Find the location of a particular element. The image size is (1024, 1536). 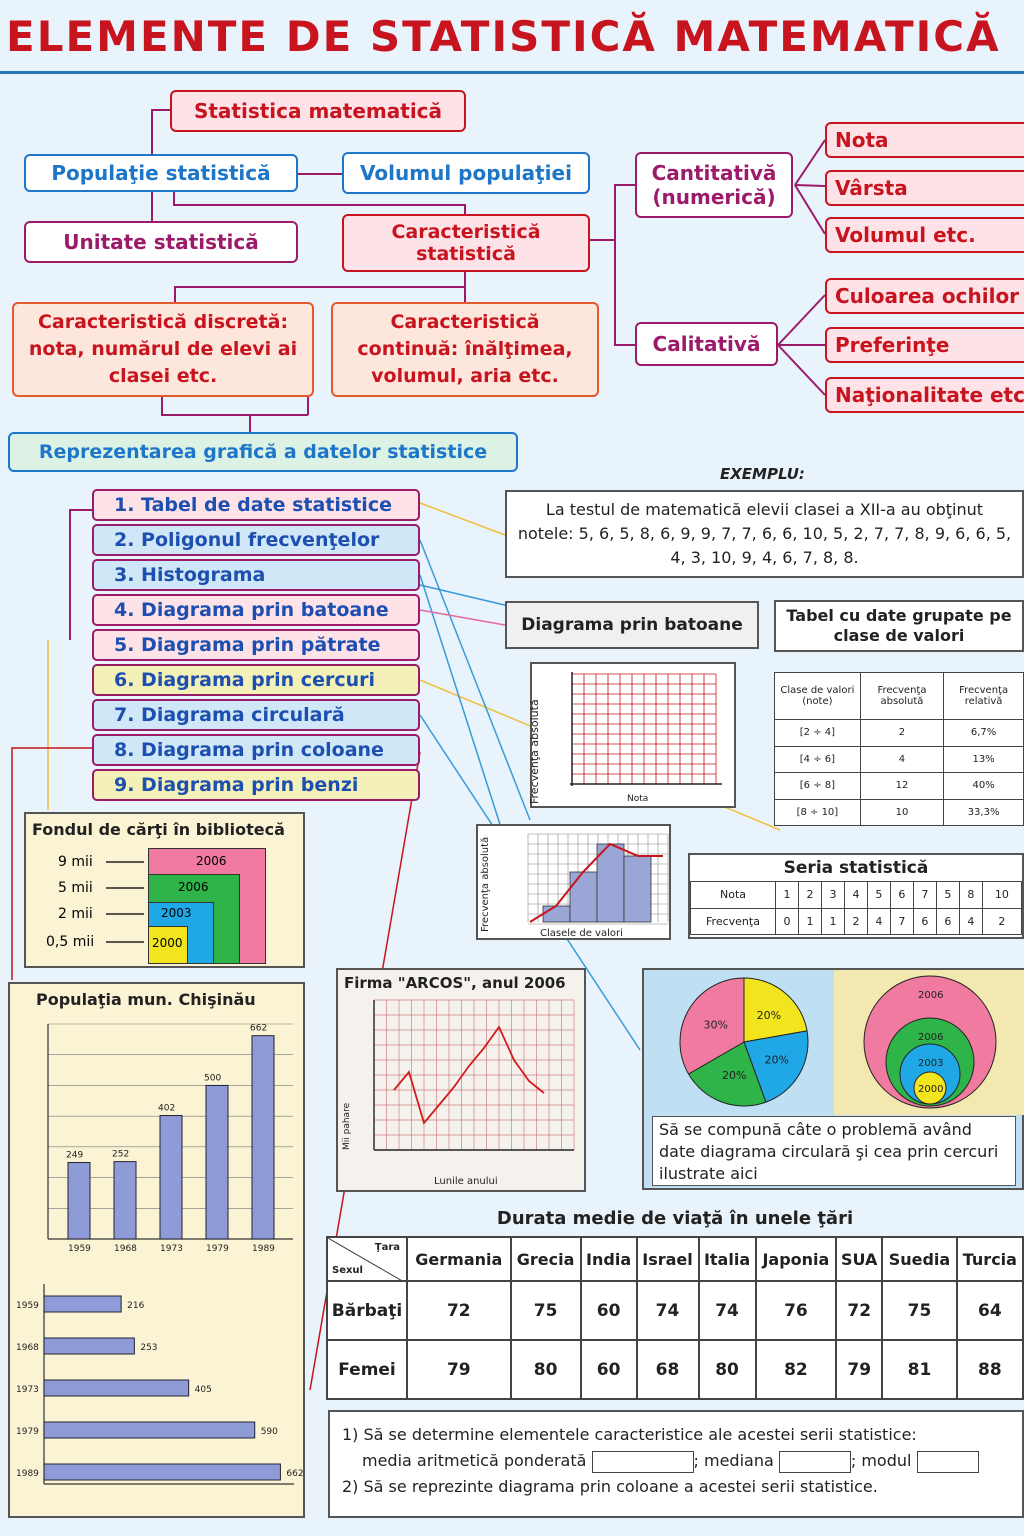

library-label: 0,5 mii is located at coordinates (70, 942).